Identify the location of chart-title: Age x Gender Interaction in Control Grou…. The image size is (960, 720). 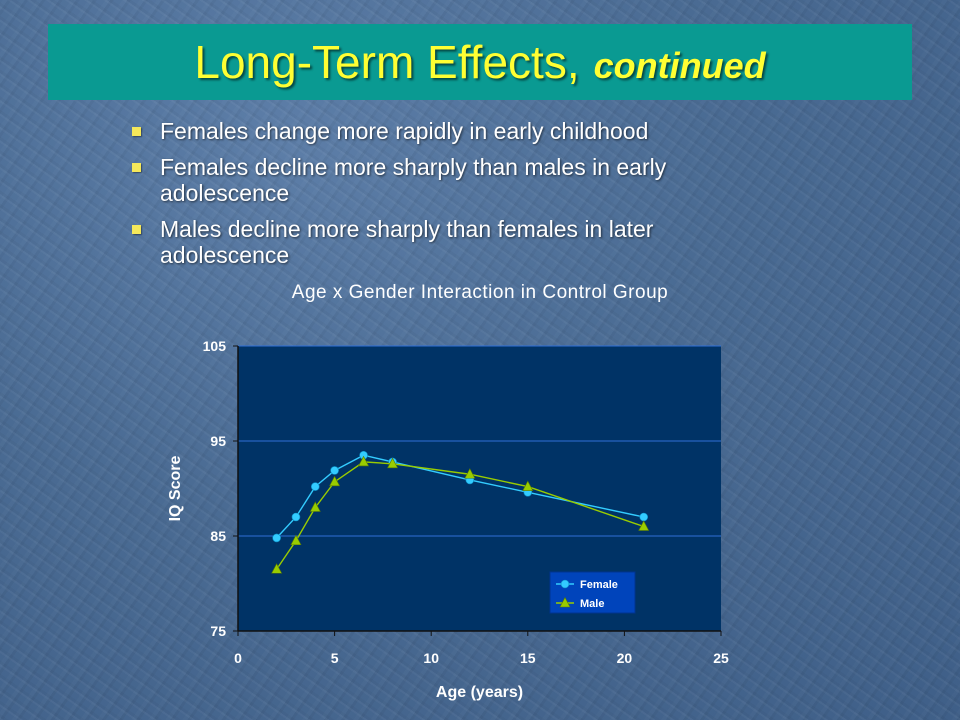
(480, 292).